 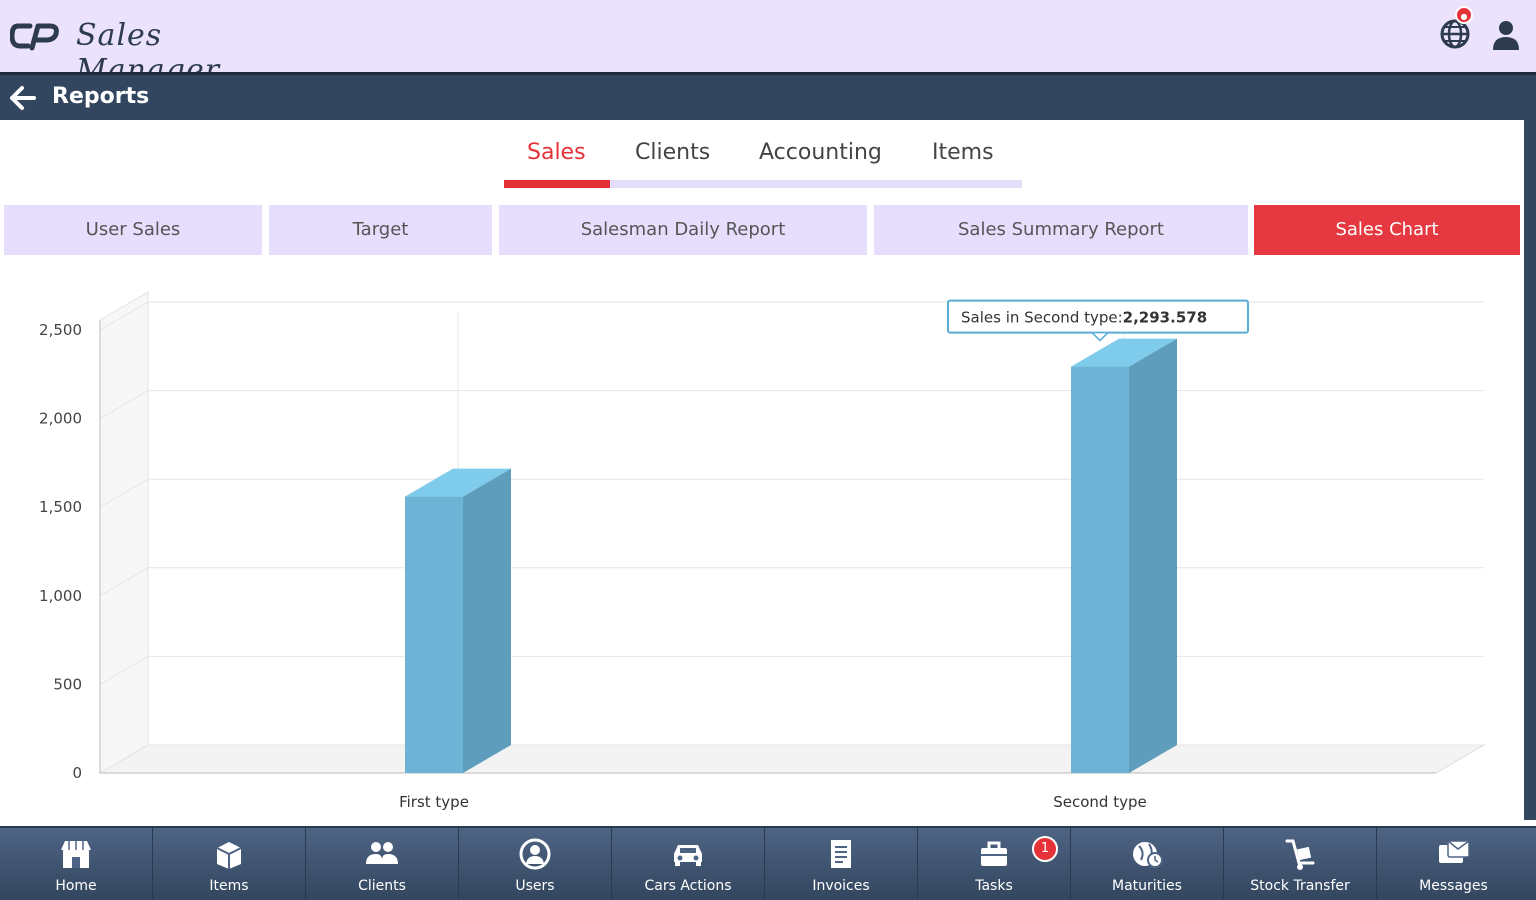 What do you see at coordinates (77, 773) in the screenshot?
I see `y-tick-label: 0` at bounding box center [77, 773].